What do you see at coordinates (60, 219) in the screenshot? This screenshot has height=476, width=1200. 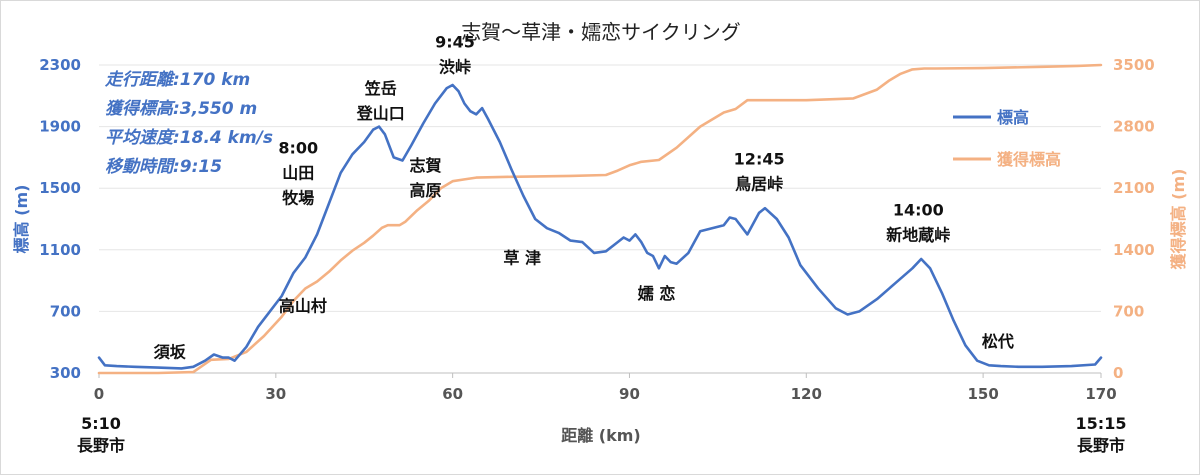 I see `left-axis-ticks: 300 700 1100 1500 1900 2300` at bounding box center [60, 219].